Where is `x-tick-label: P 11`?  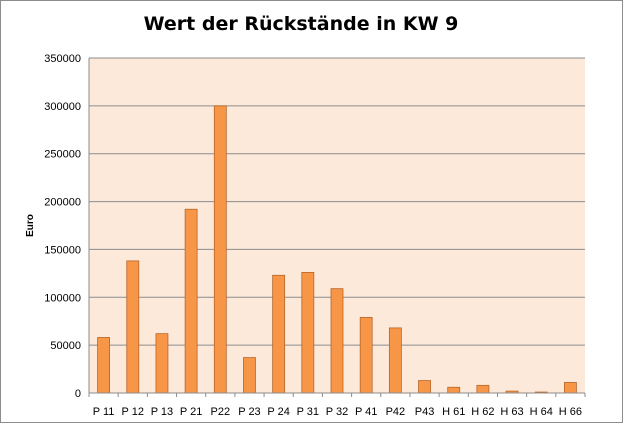 x-tick-label: P 11 is located at coordinates (104, 412).